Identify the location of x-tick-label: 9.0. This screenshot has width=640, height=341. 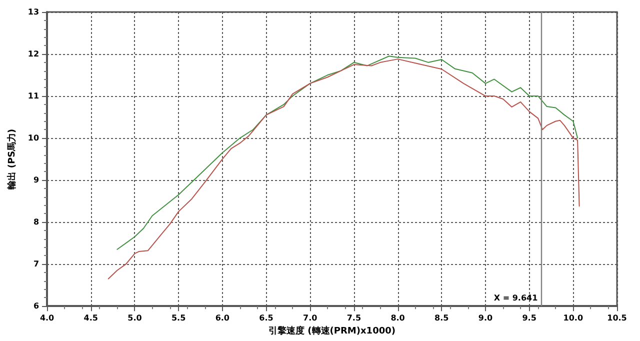
(485, 318).